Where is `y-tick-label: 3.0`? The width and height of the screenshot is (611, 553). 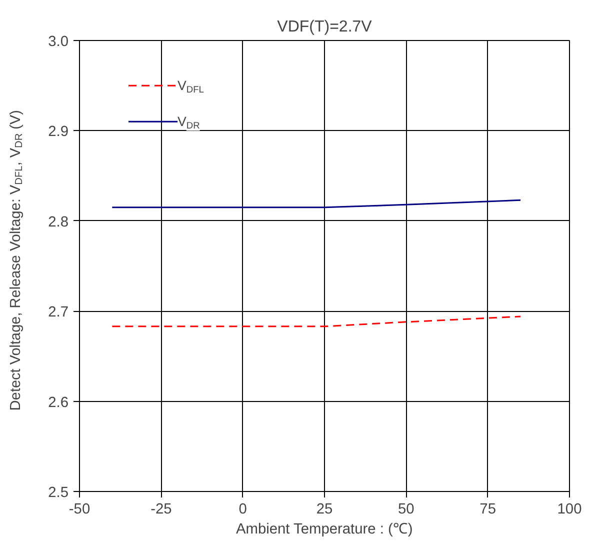 y-tick-label: 3.0 is located at coordinates (58, 42).